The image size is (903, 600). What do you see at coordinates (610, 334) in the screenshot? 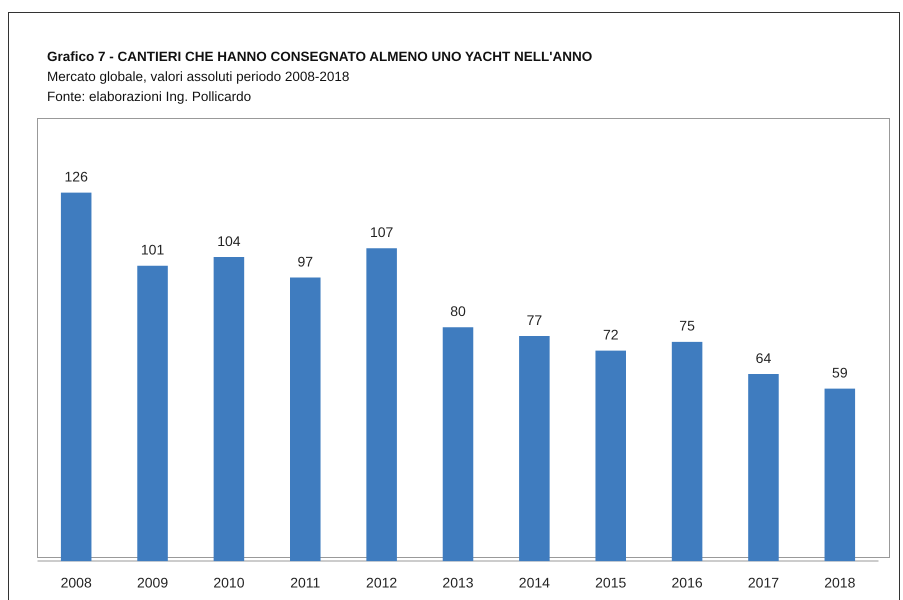
I see `data-label: 72` at bounding box center [610, 334].